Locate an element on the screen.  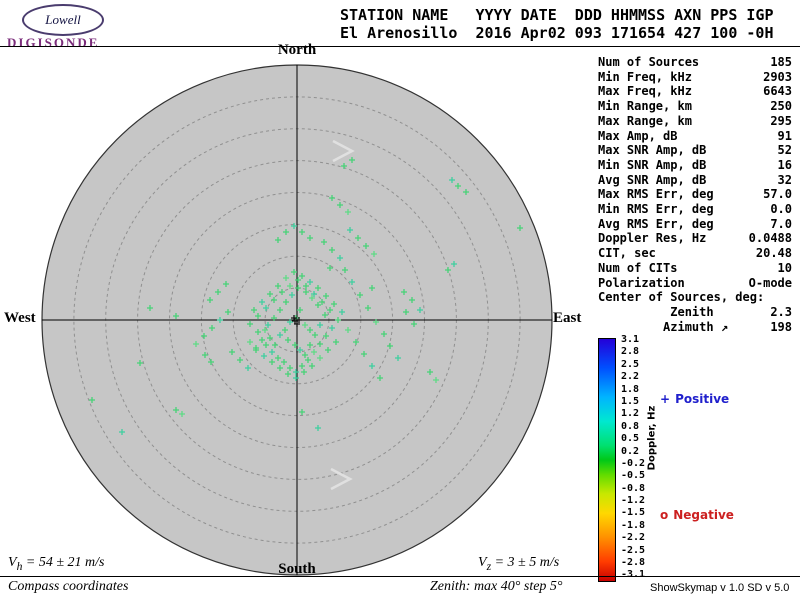
colorbar-tick: 2.8 is located at coordinates (630, 352).